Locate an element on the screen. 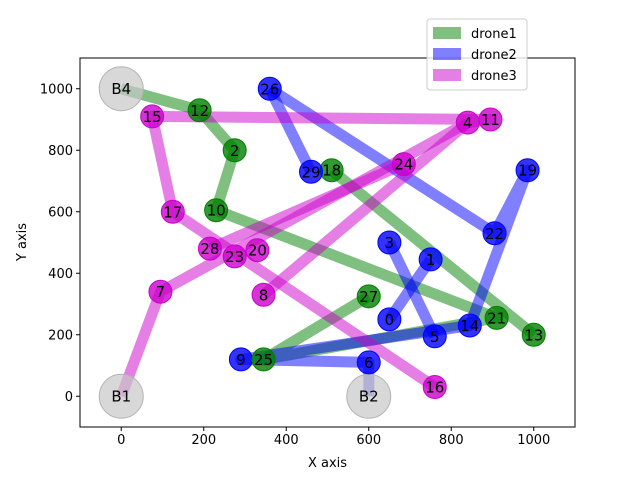  node-label-26: 26 is located at coordinates (269, 89).